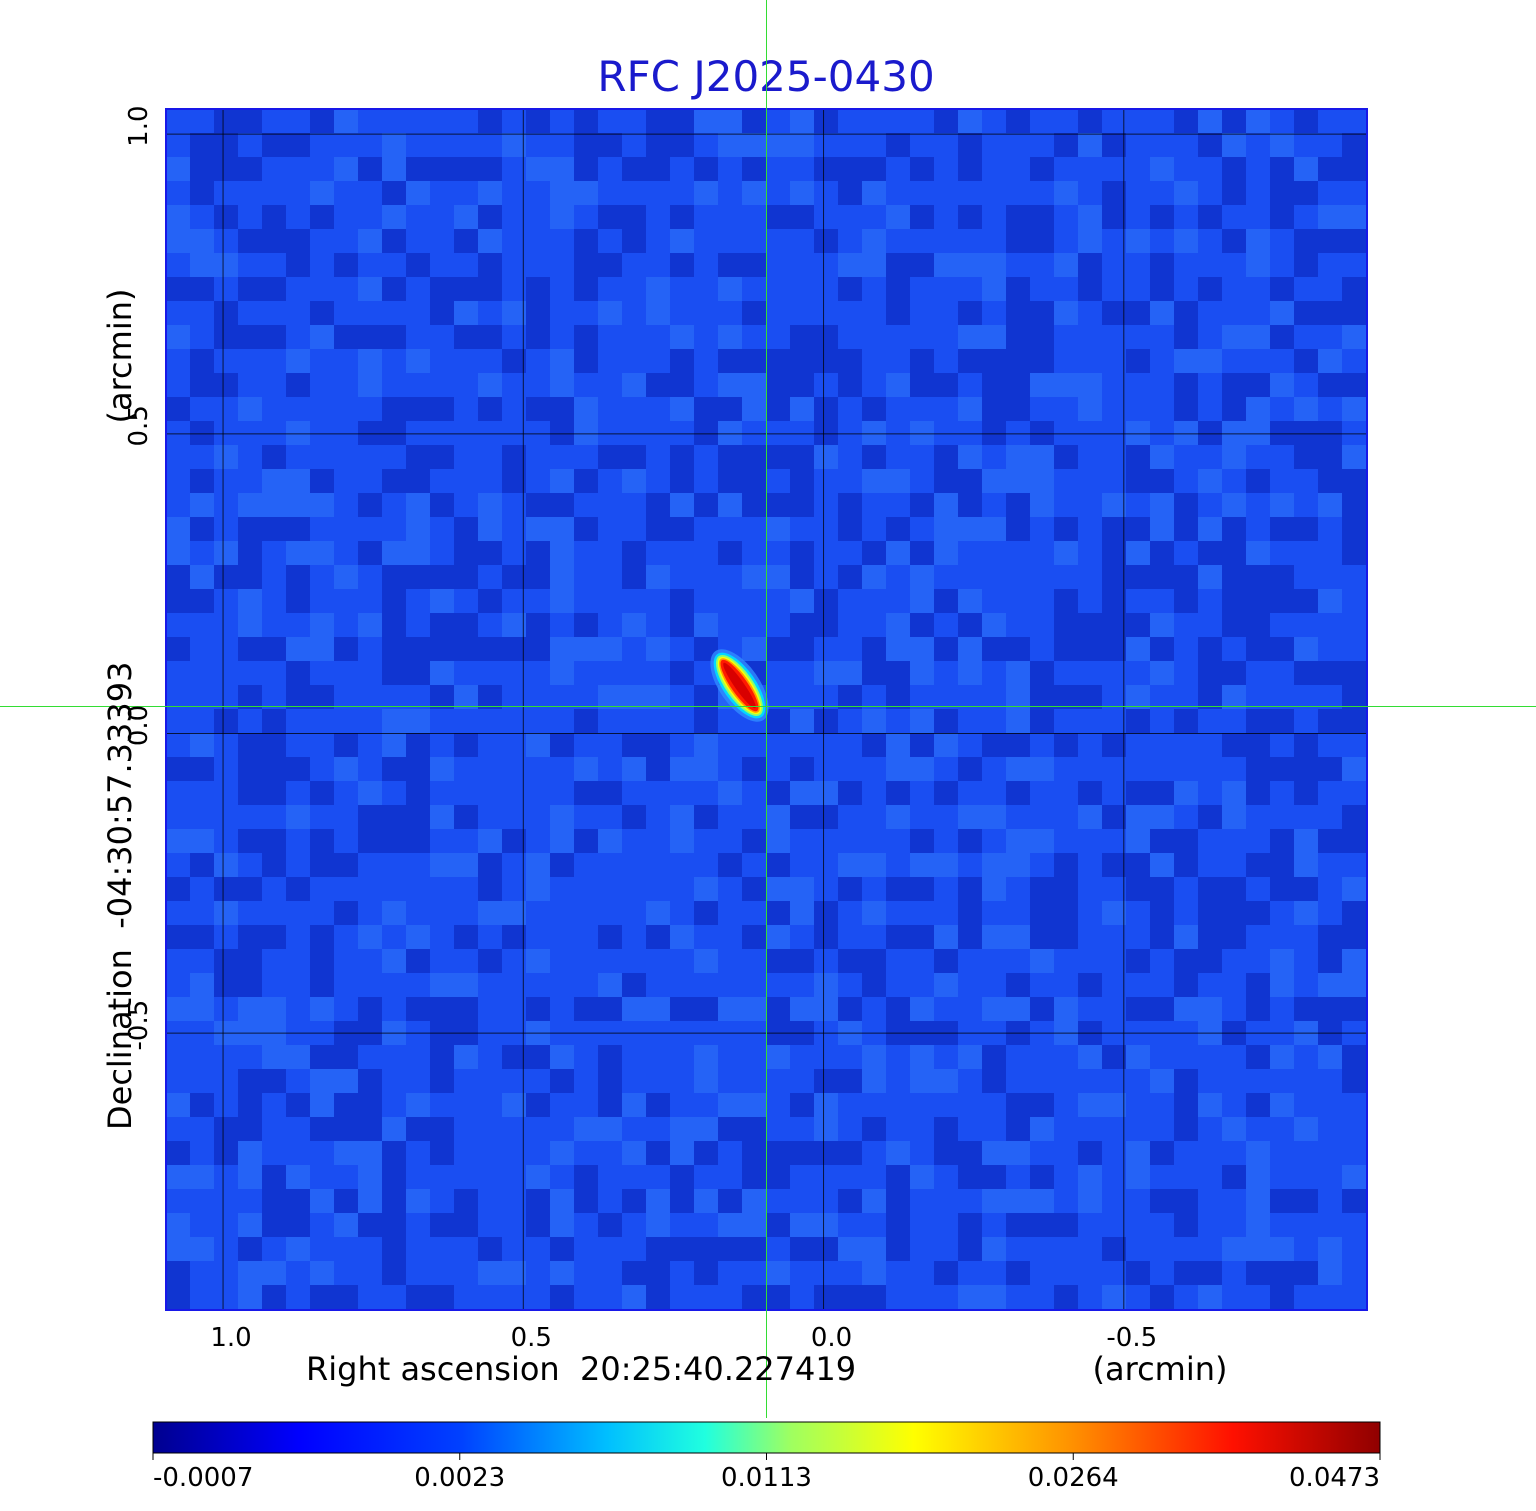 Image resolution: width=1536 pixels, height=1511 pixels. Describe the element at coordinates (139, 125) in the screenshot. I see `y-tick-label: 1.0` at that location.